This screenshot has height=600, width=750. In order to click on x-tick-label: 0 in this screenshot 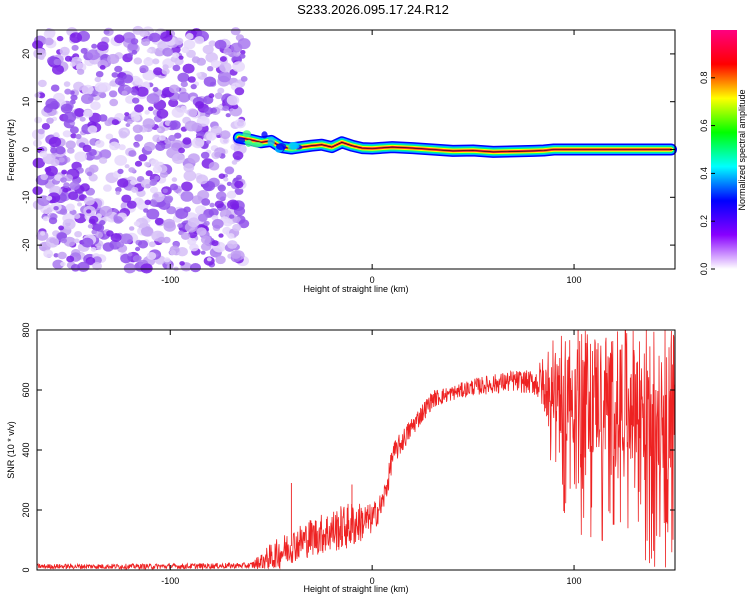, I will do `click(372, 581)`.